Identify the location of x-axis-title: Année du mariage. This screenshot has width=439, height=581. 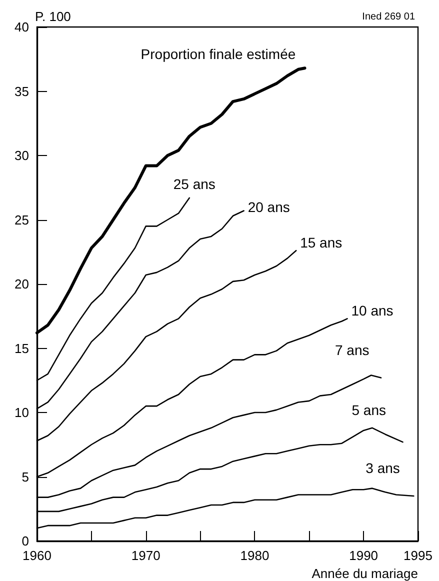
(365, 573).